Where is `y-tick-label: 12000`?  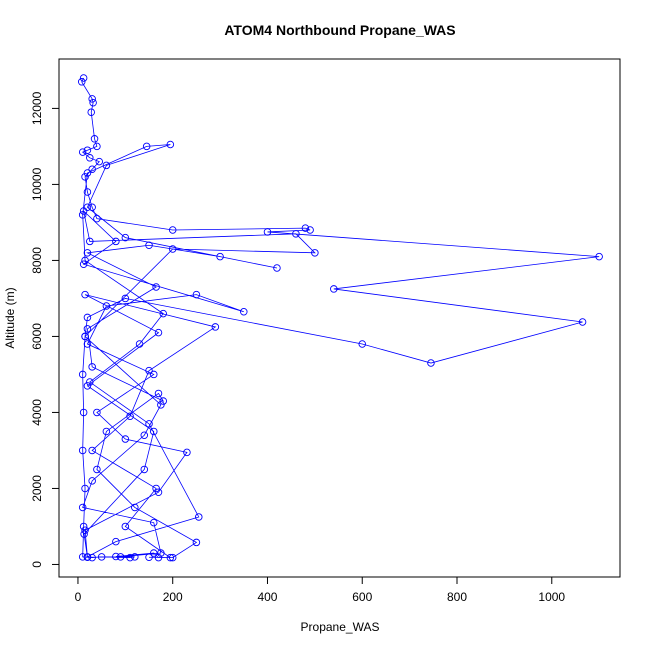 y-tick-label: 12000 is located at coordinates (37, 108).